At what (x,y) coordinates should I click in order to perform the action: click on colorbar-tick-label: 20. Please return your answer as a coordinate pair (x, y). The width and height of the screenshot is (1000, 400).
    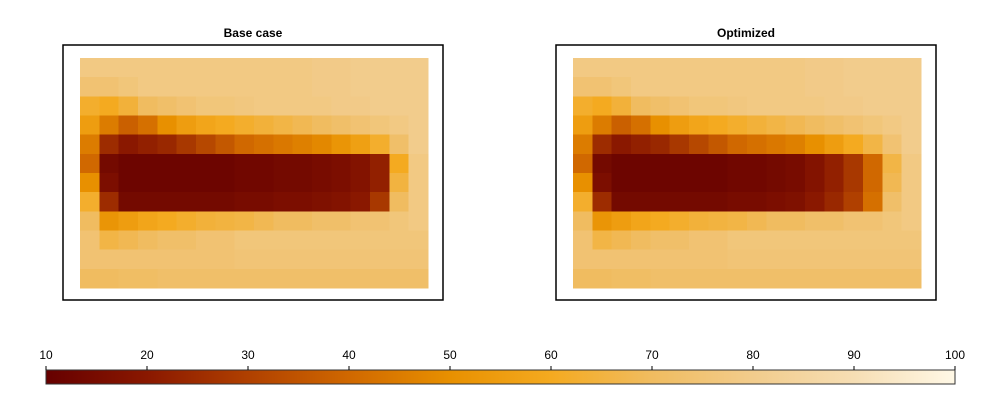
    Looking at the image, I should click on (147, 355).